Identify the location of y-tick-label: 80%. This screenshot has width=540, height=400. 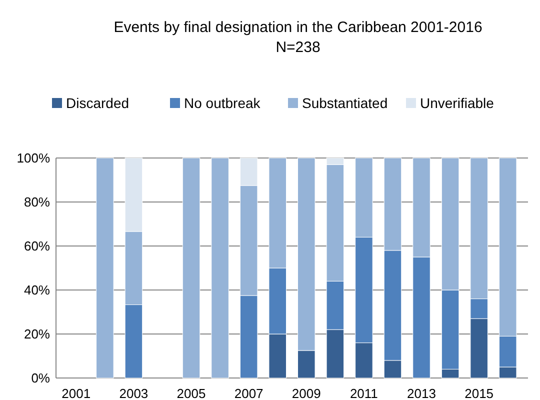
(37, 202).